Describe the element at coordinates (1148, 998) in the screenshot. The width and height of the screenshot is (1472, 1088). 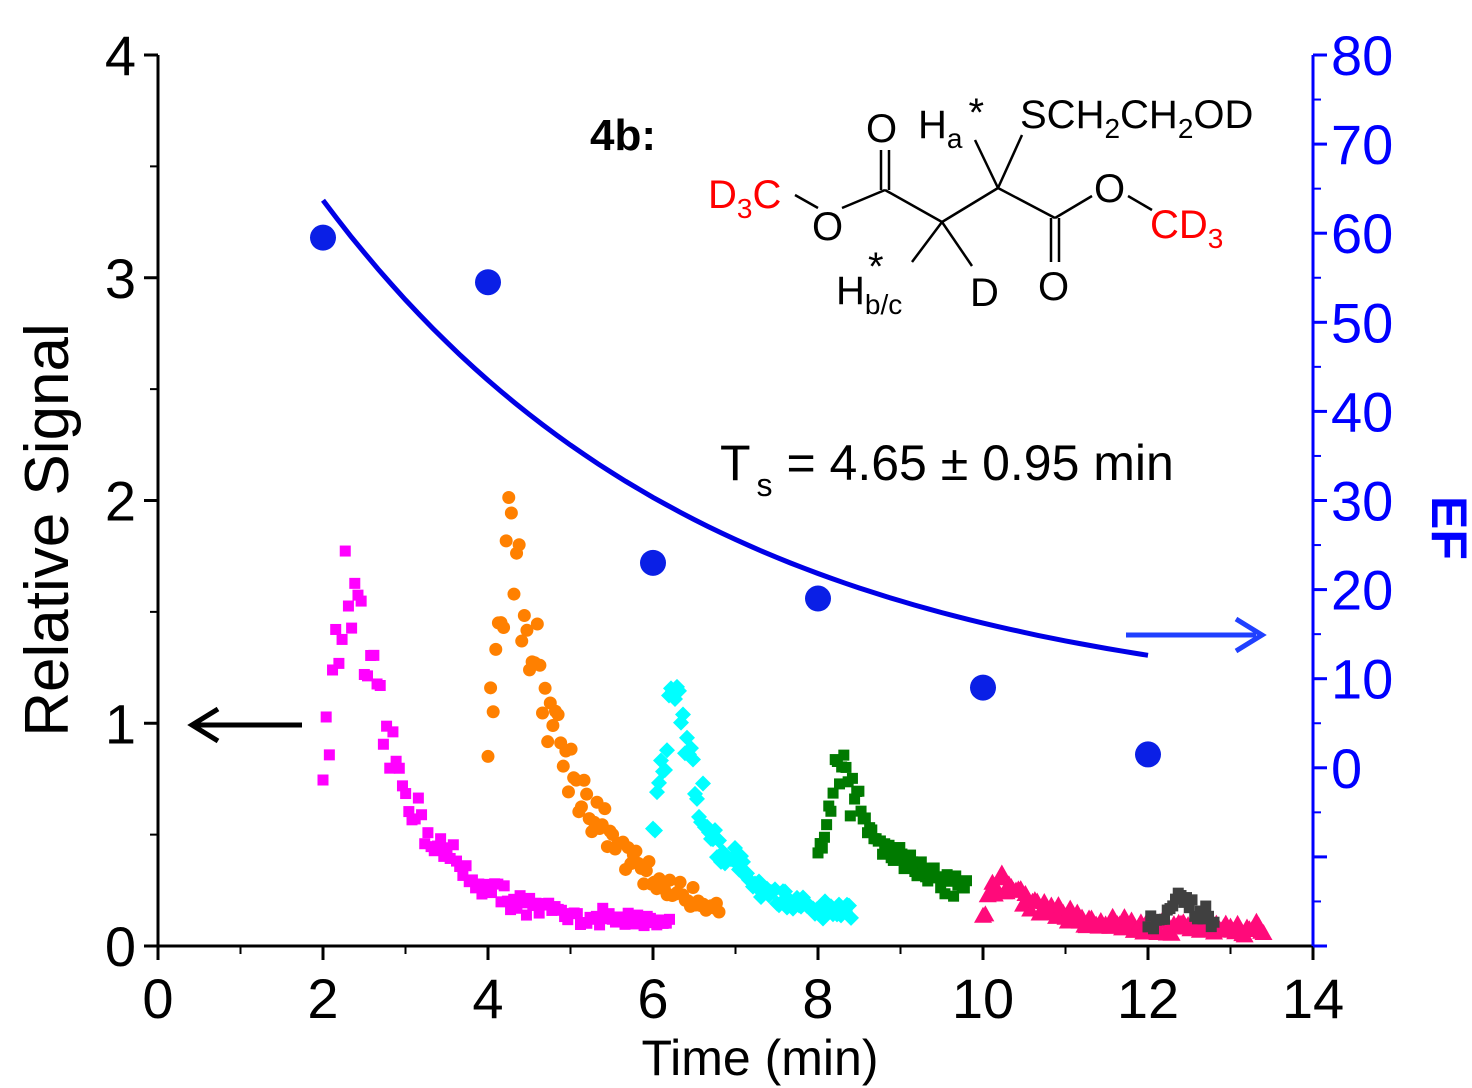
I see `x-tick-label-6: 12` at that location.